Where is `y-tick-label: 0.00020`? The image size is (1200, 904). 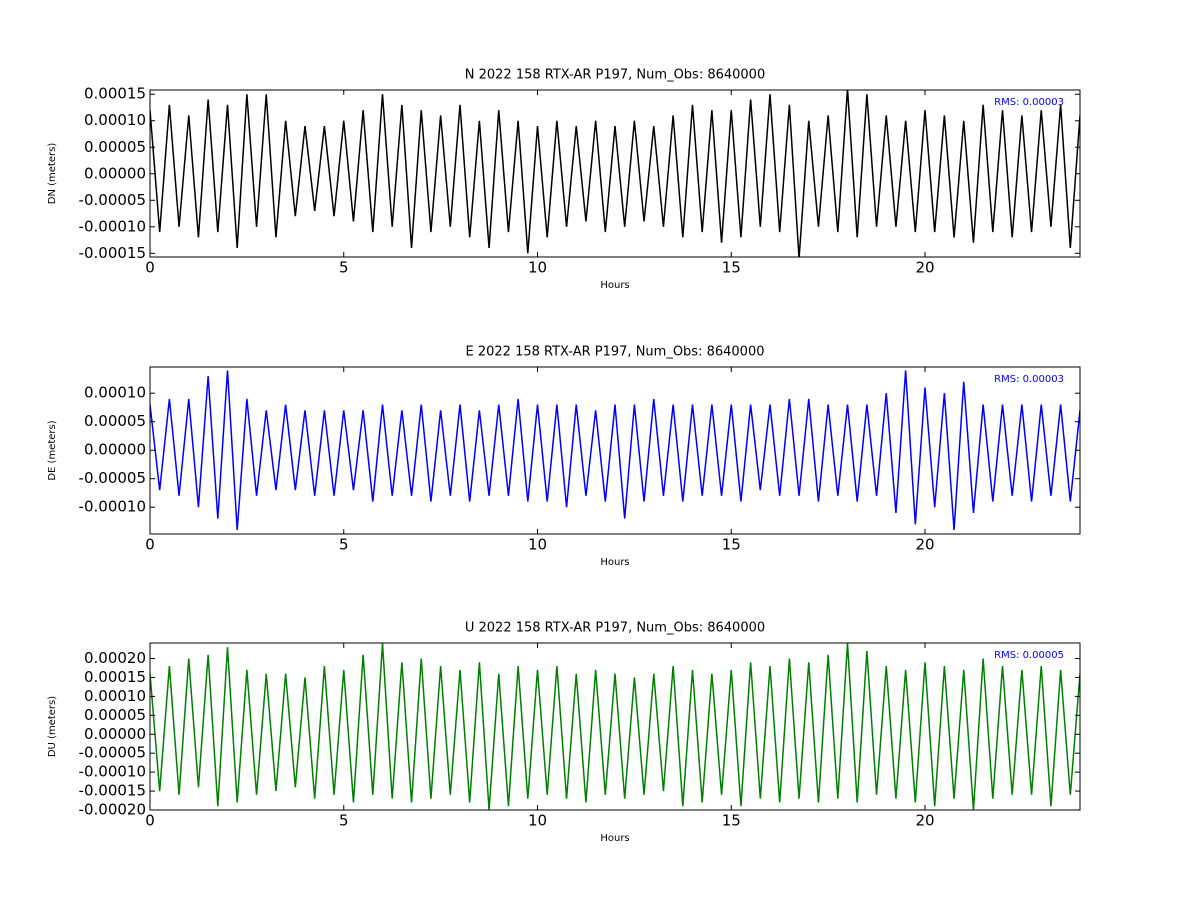 y-tick-label: 0.00020 is located at coordinates (115, 658).